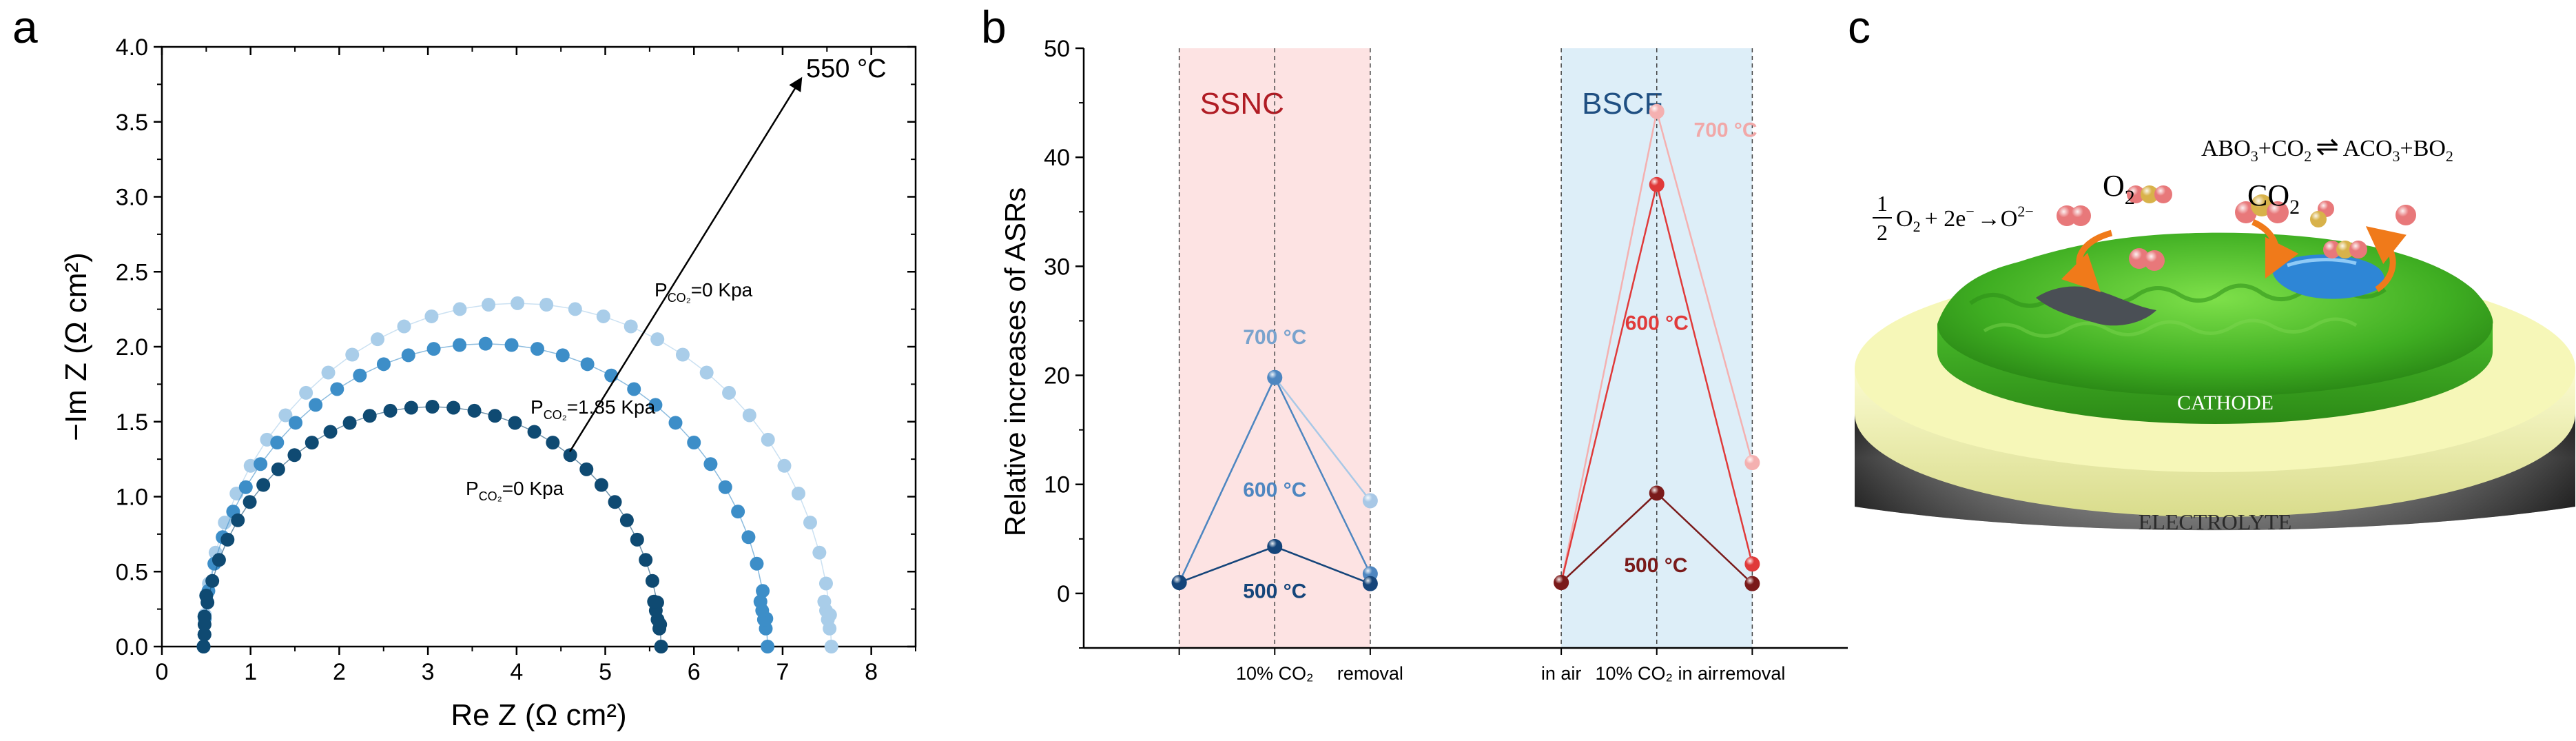 Image resolution: width=2576 pixels, height=741 pixels. Describe the element at coordinates (132, 198) in the screenshot. I see `y-tick-label: 3.0` at that location.